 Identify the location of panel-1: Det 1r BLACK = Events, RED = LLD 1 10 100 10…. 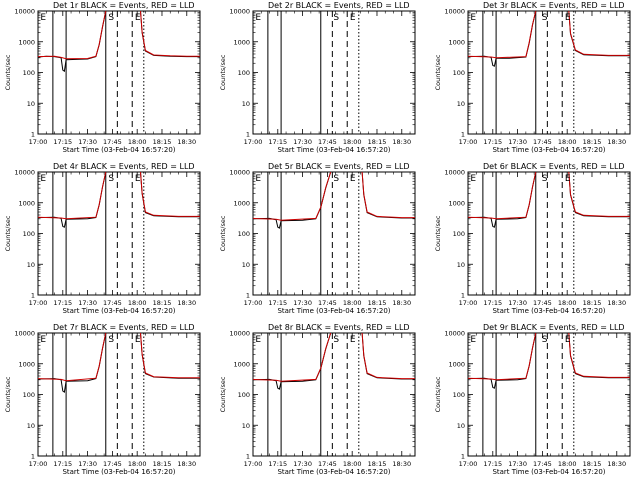
(102, 77).